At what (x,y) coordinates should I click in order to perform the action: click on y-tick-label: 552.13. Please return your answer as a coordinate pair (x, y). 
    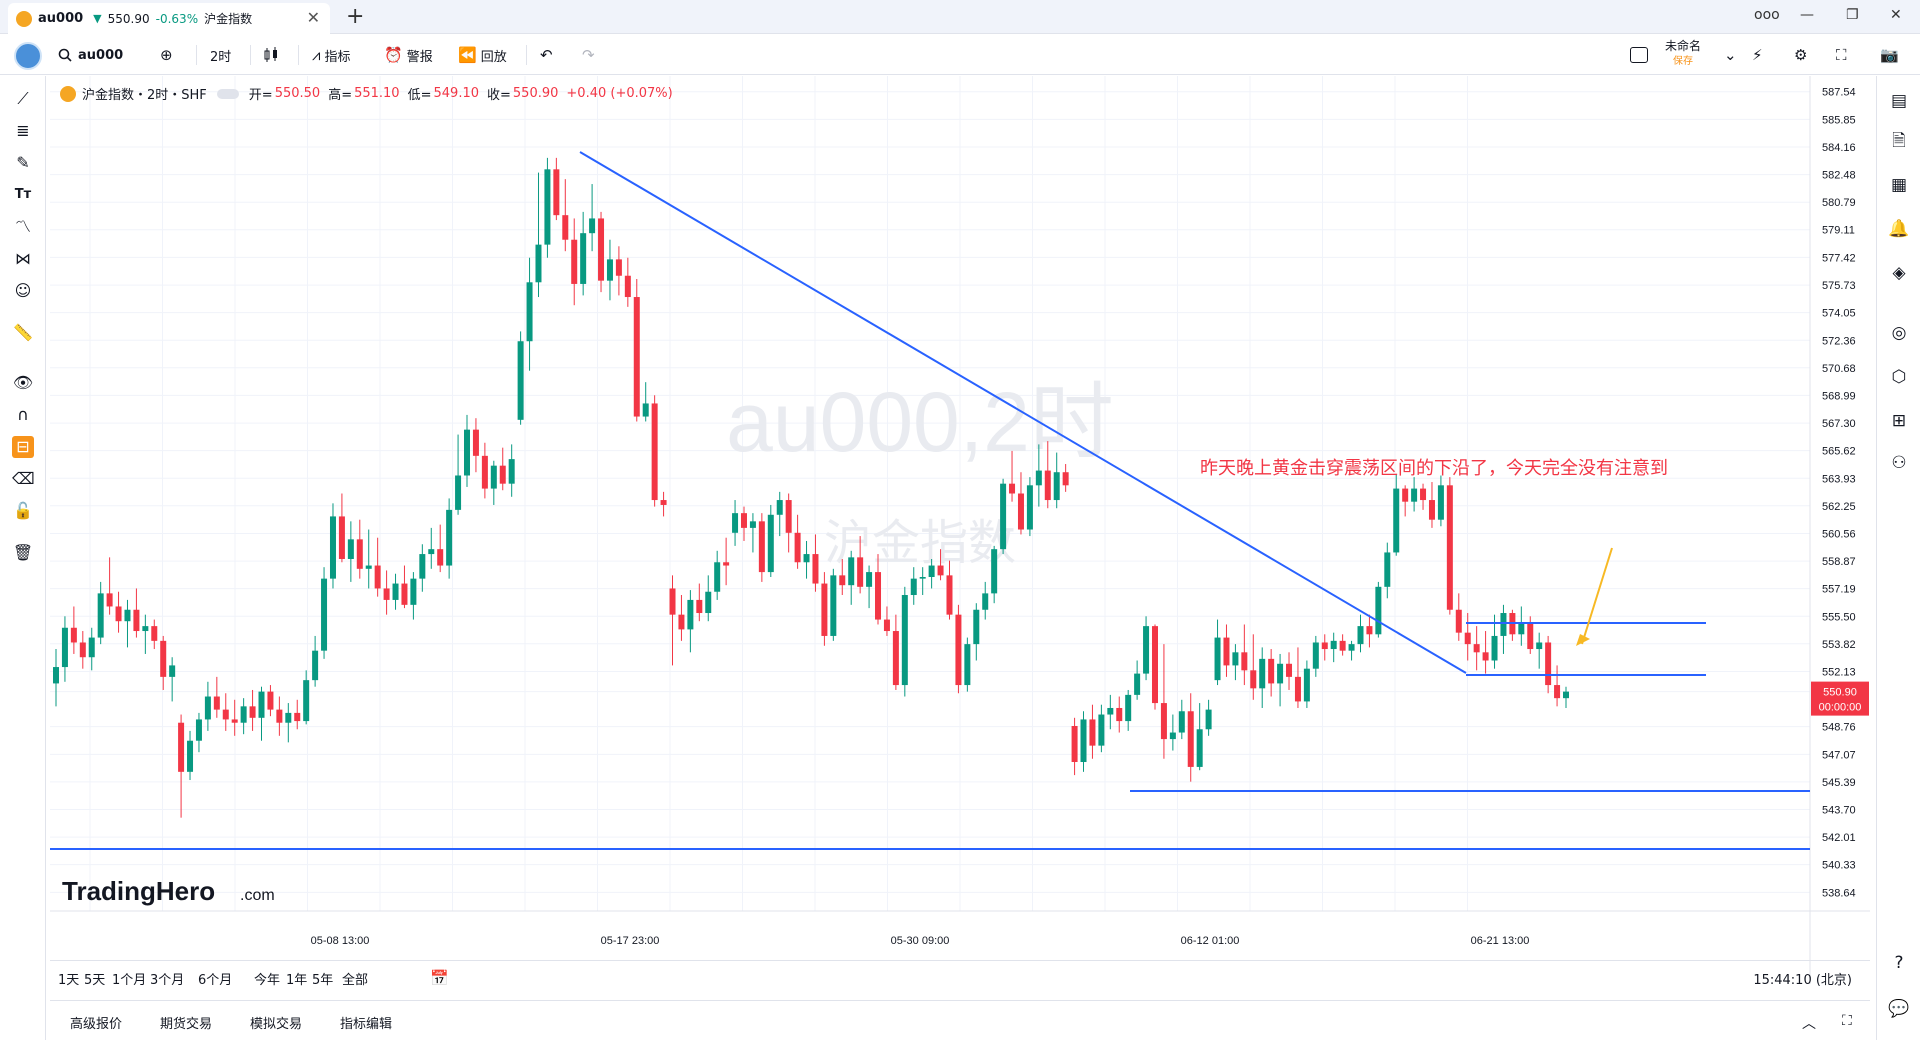
    Looking at the image, I should click on (1839, 672).